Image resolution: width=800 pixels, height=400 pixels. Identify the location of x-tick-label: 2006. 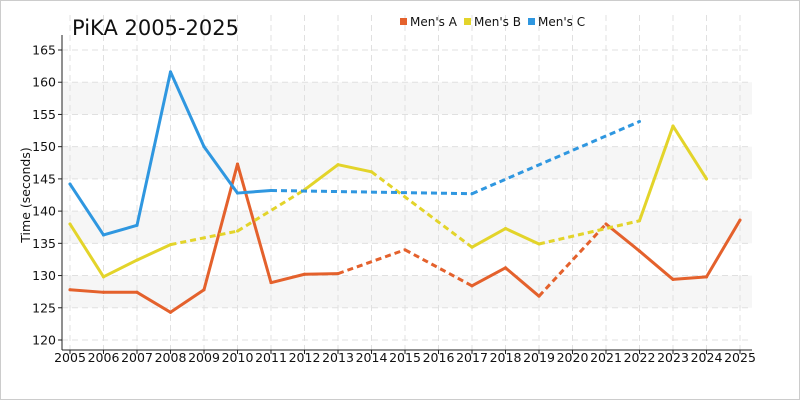
(104, 357).